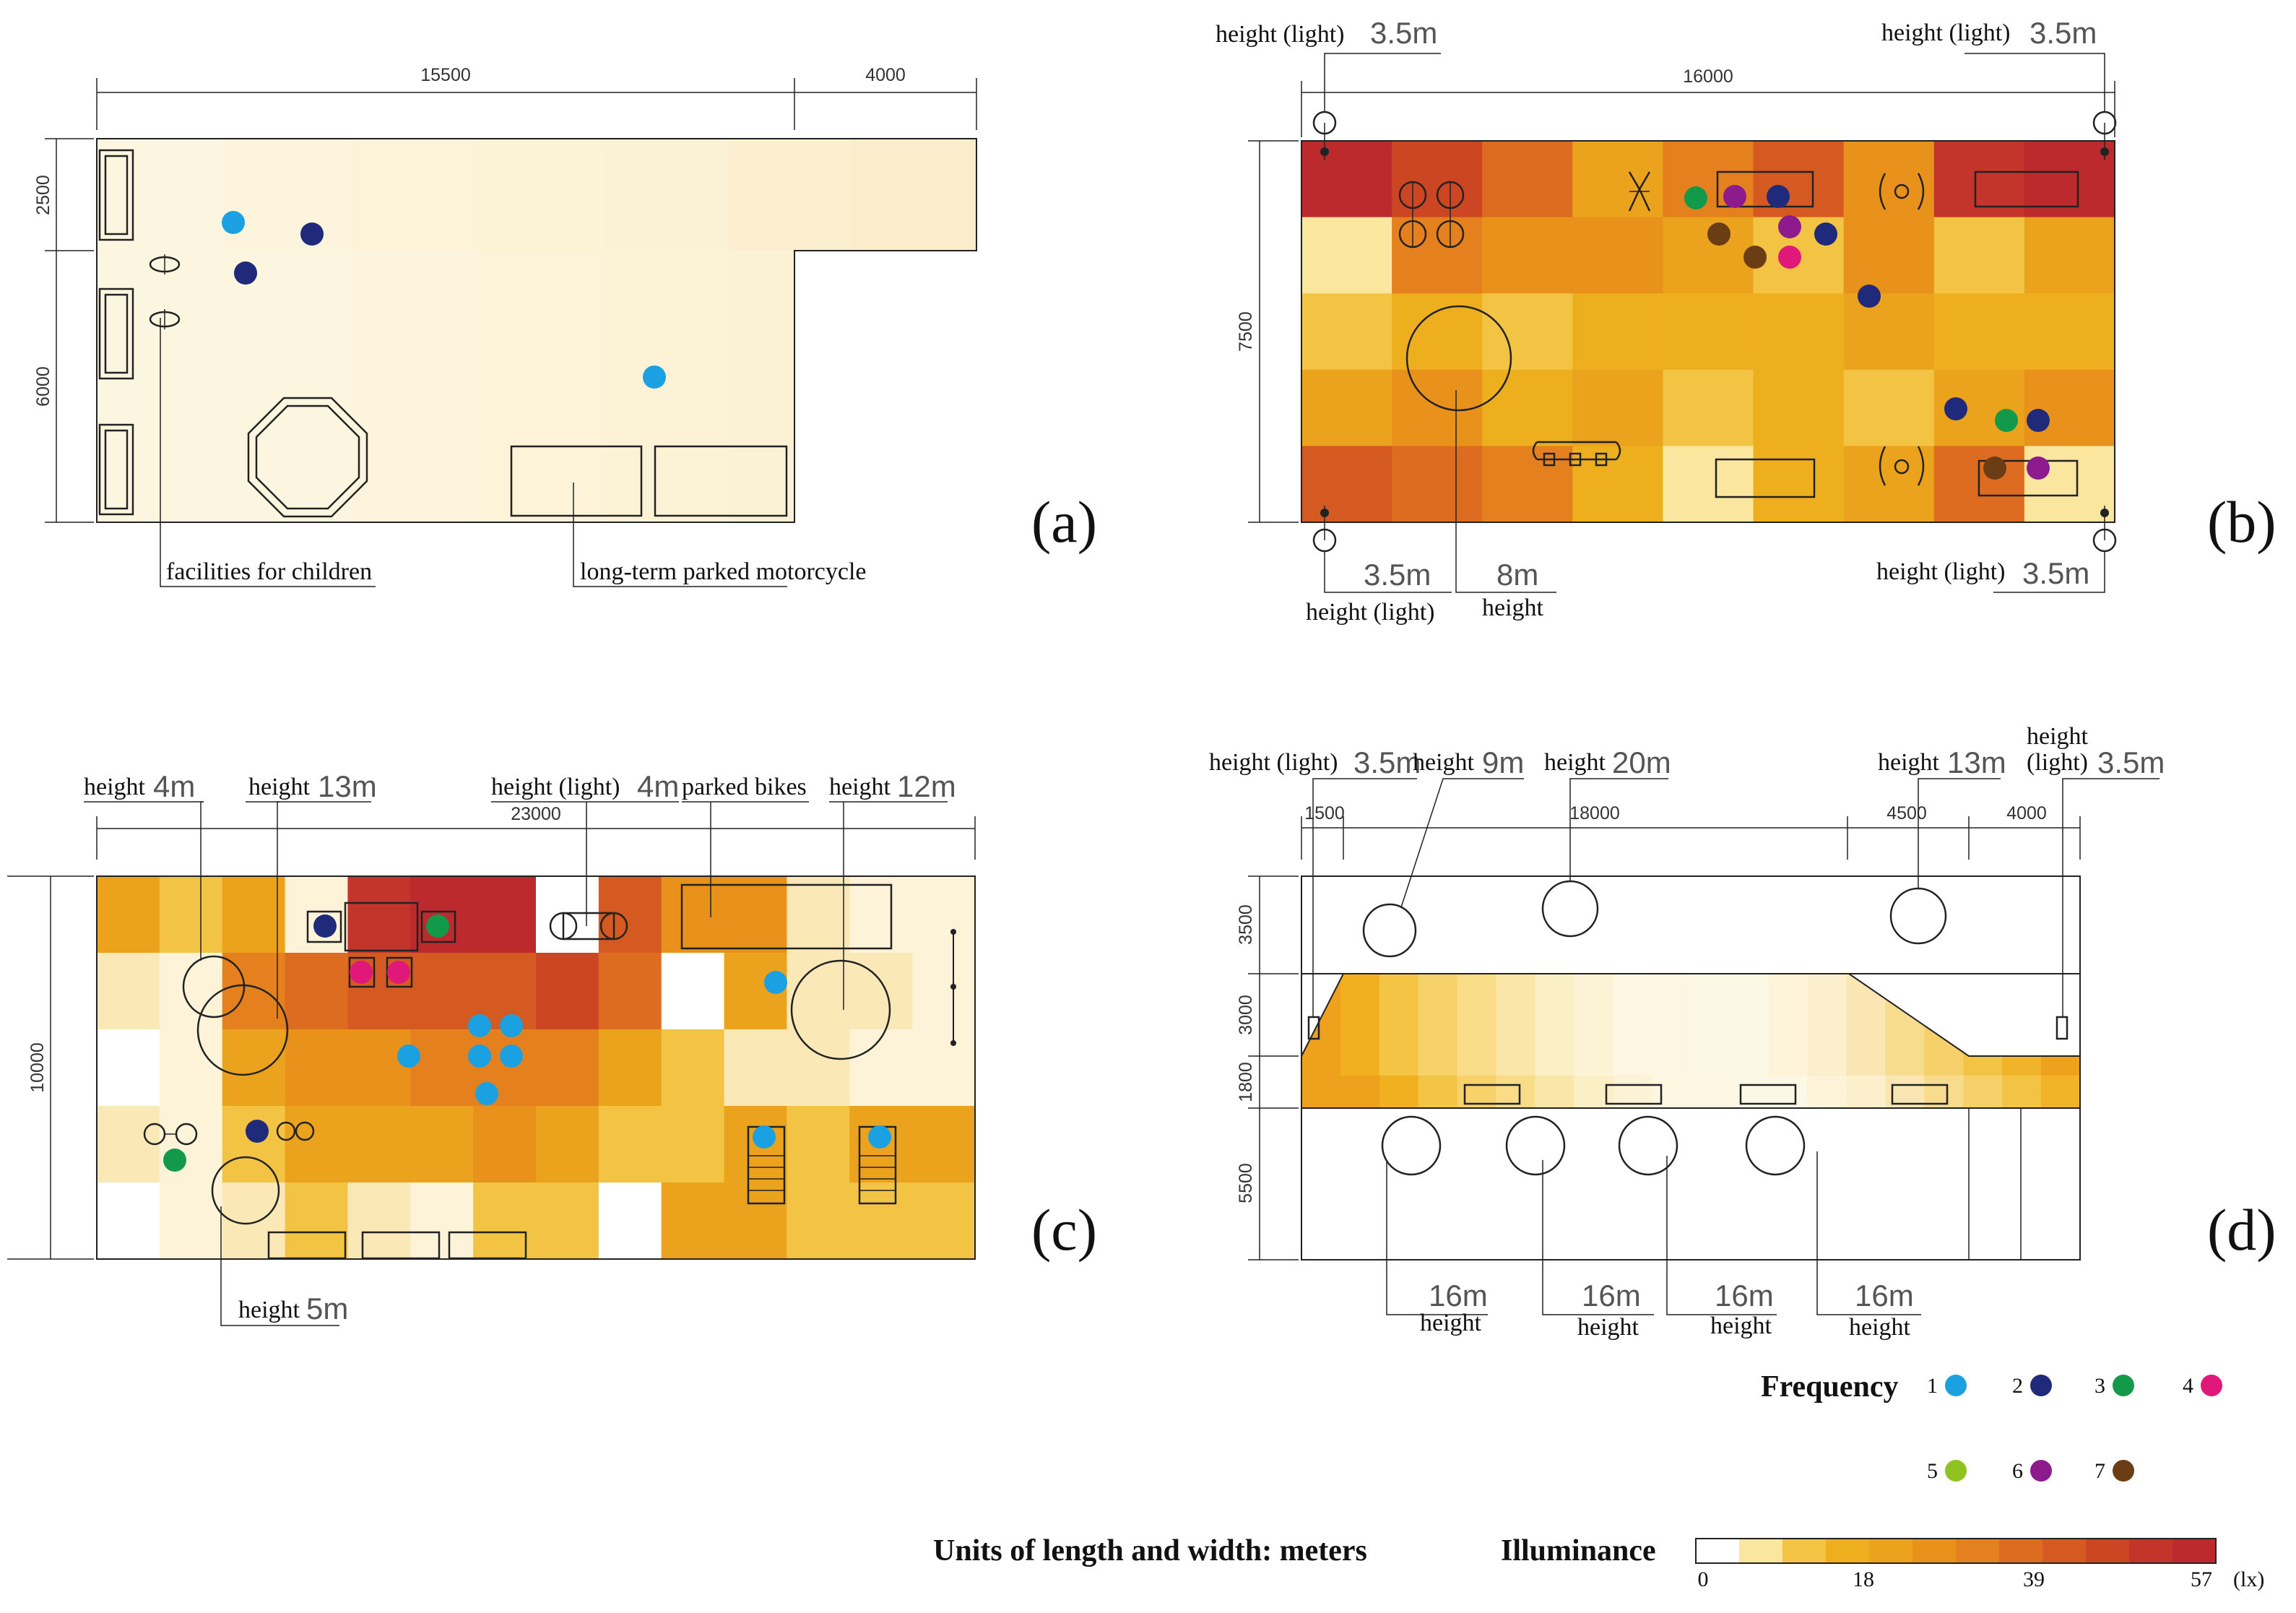  I want to click on panel-d-dim-4000: 4000, so click(2026, 813).